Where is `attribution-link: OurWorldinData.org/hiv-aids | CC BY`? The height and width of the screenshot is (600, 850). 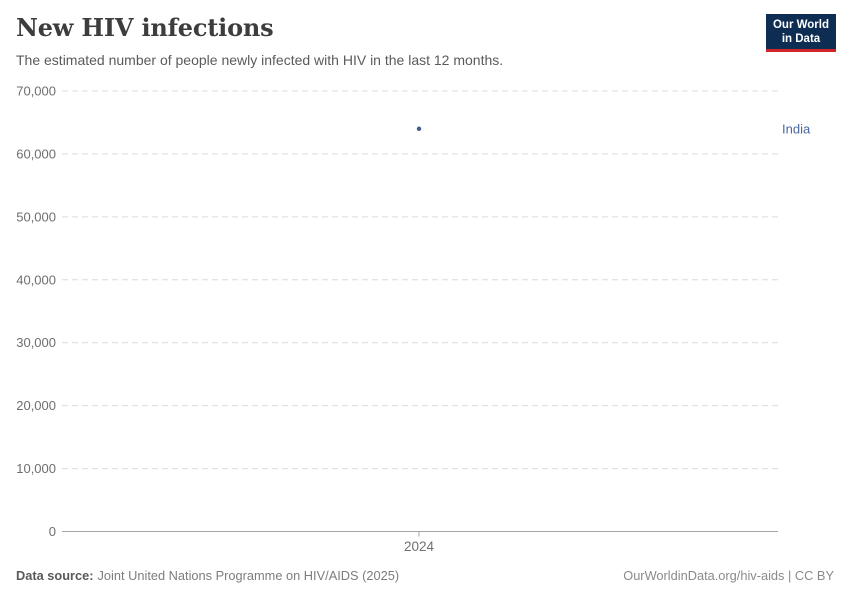
attribution-link: OurWorldinData.org/hiv-aids | CC BY is located at coordinates (728, 575).